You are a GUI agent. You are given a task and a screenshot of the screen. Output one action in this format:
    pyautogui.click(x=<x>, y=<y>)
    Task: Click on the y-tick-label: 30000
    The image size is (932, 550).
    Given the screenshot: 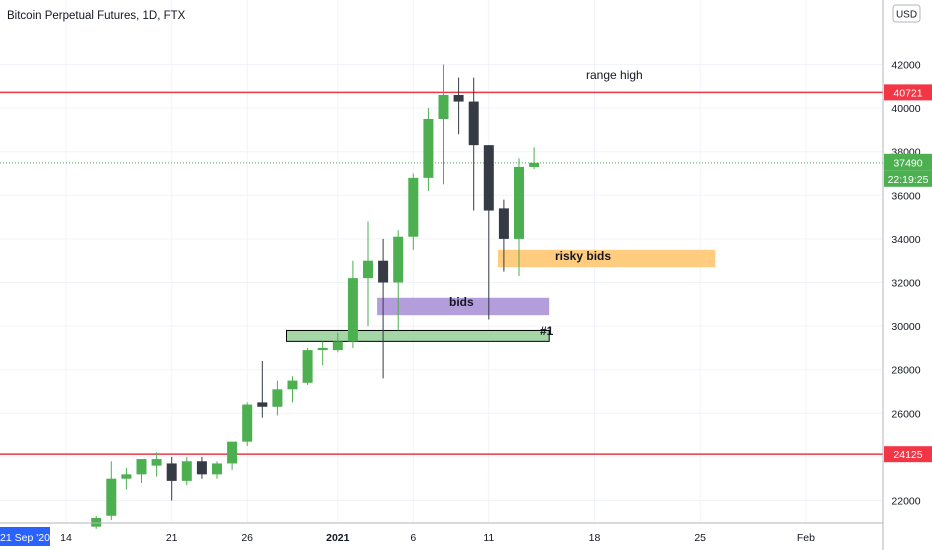 What is the action you would take?
    pyautogui.click(x=905, y=327)
    